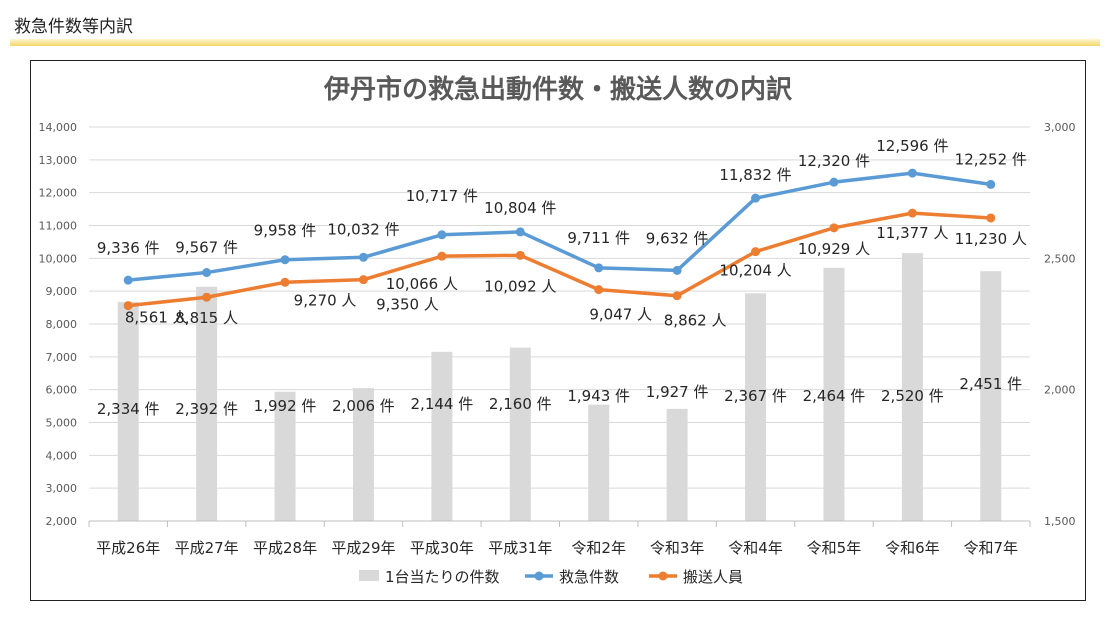 This screenshot has width=1116, height=623. I want to click on bar-data-label: 2,520 件, so click(912, 396).